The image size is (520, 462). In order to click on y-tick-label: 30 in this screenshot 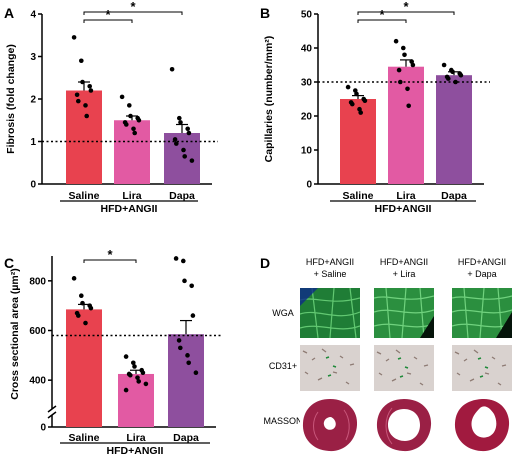, I will do `click(307, 83)`.